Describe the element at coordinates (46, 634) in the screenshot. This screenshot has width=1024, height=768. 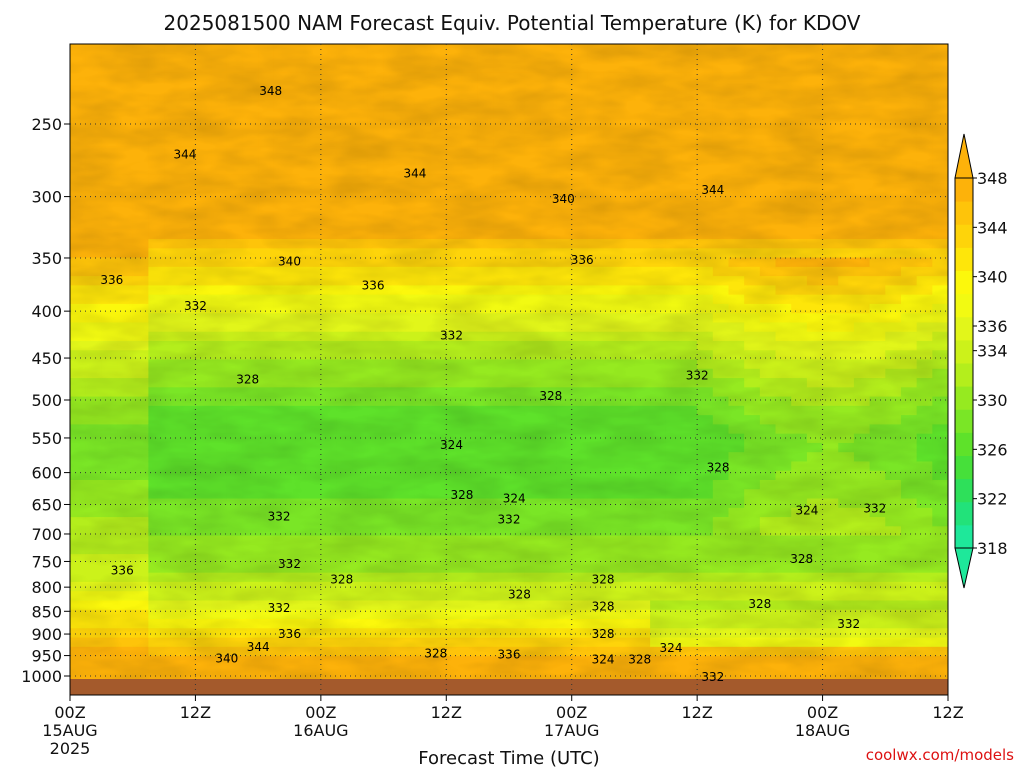
I see `y-tick-label: 900` at that location.